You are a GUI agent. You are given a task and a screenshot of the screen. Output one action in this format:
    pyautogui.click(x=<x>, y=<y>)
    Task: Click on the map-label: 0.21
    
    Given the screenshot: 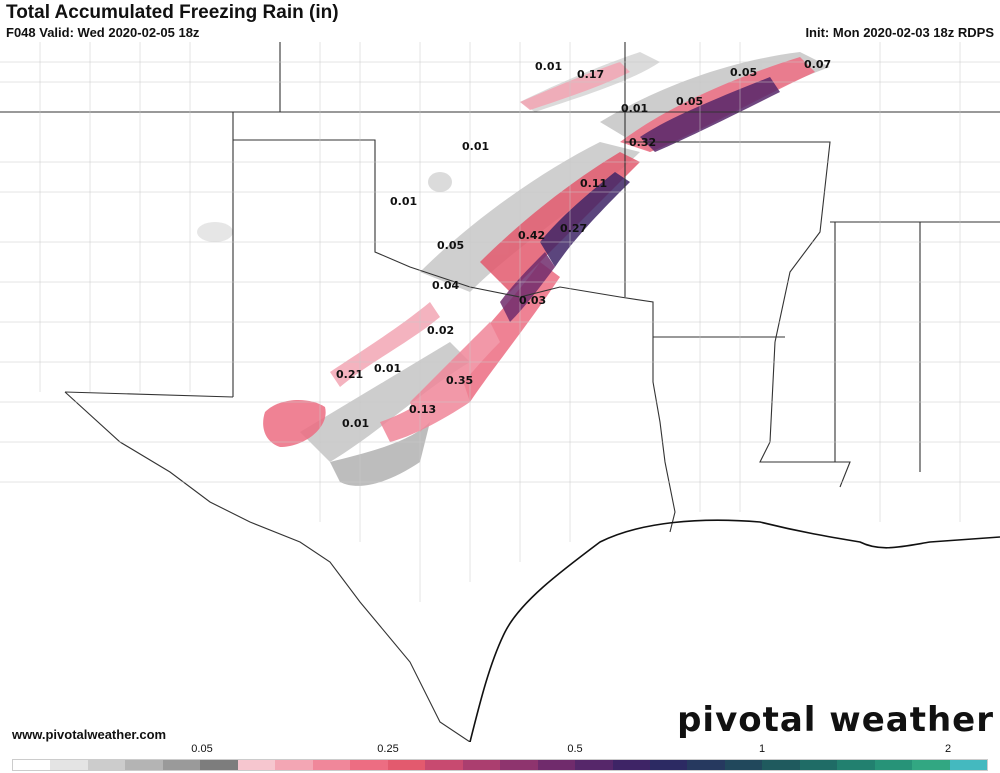 What is the action you would take?
    pyautogui.click(x=350, y=374)
    